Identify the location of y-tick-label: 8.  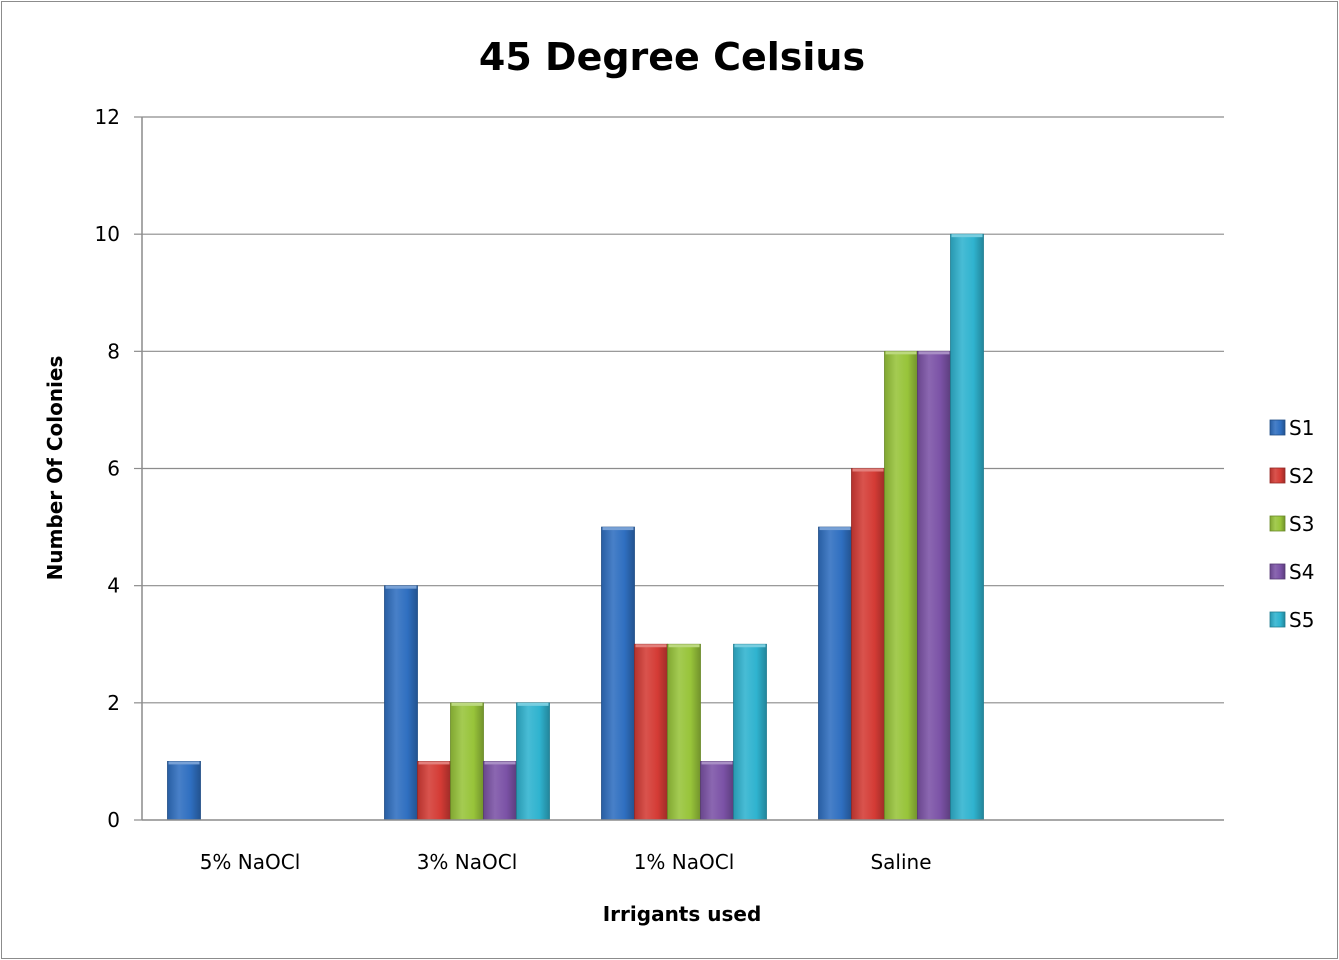
(113, 351).